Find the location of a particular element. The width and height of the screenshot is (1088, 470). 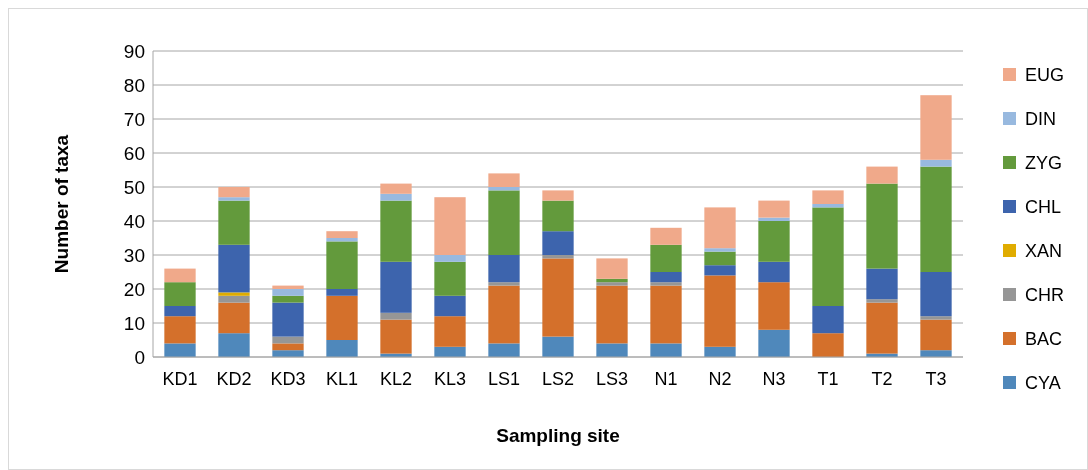

y-tick-label: 40 is located at coordinates (134, 221).